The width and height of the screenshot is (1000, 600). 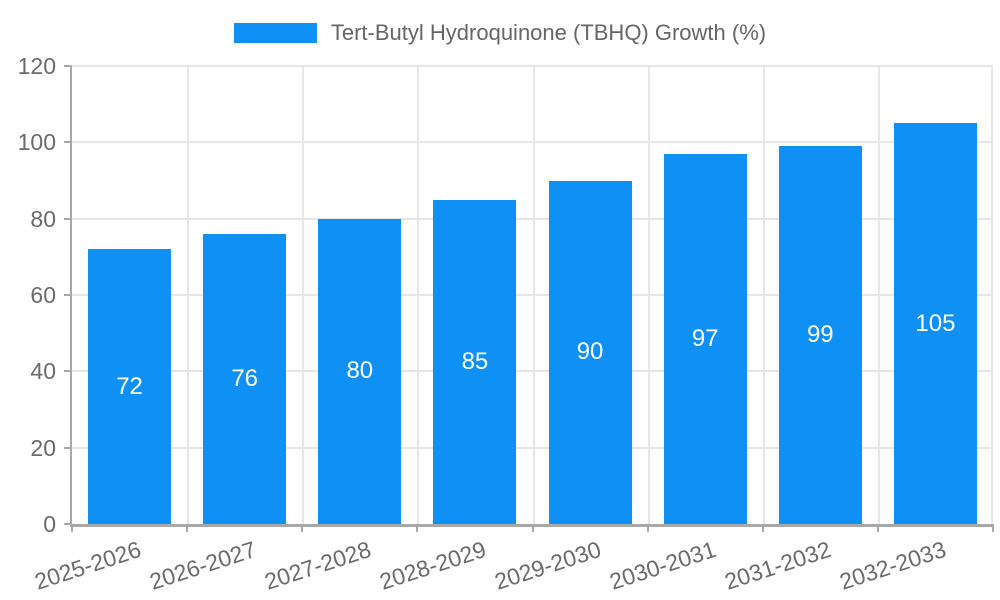 I want to click on bar: 105, so click(x=935, y=323).